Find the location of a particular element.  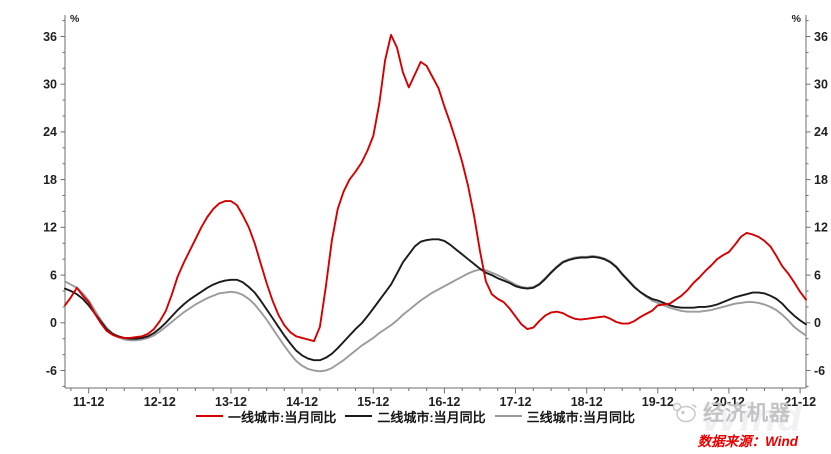

svg-text: 15-12 is located at coordinates (373, 402).